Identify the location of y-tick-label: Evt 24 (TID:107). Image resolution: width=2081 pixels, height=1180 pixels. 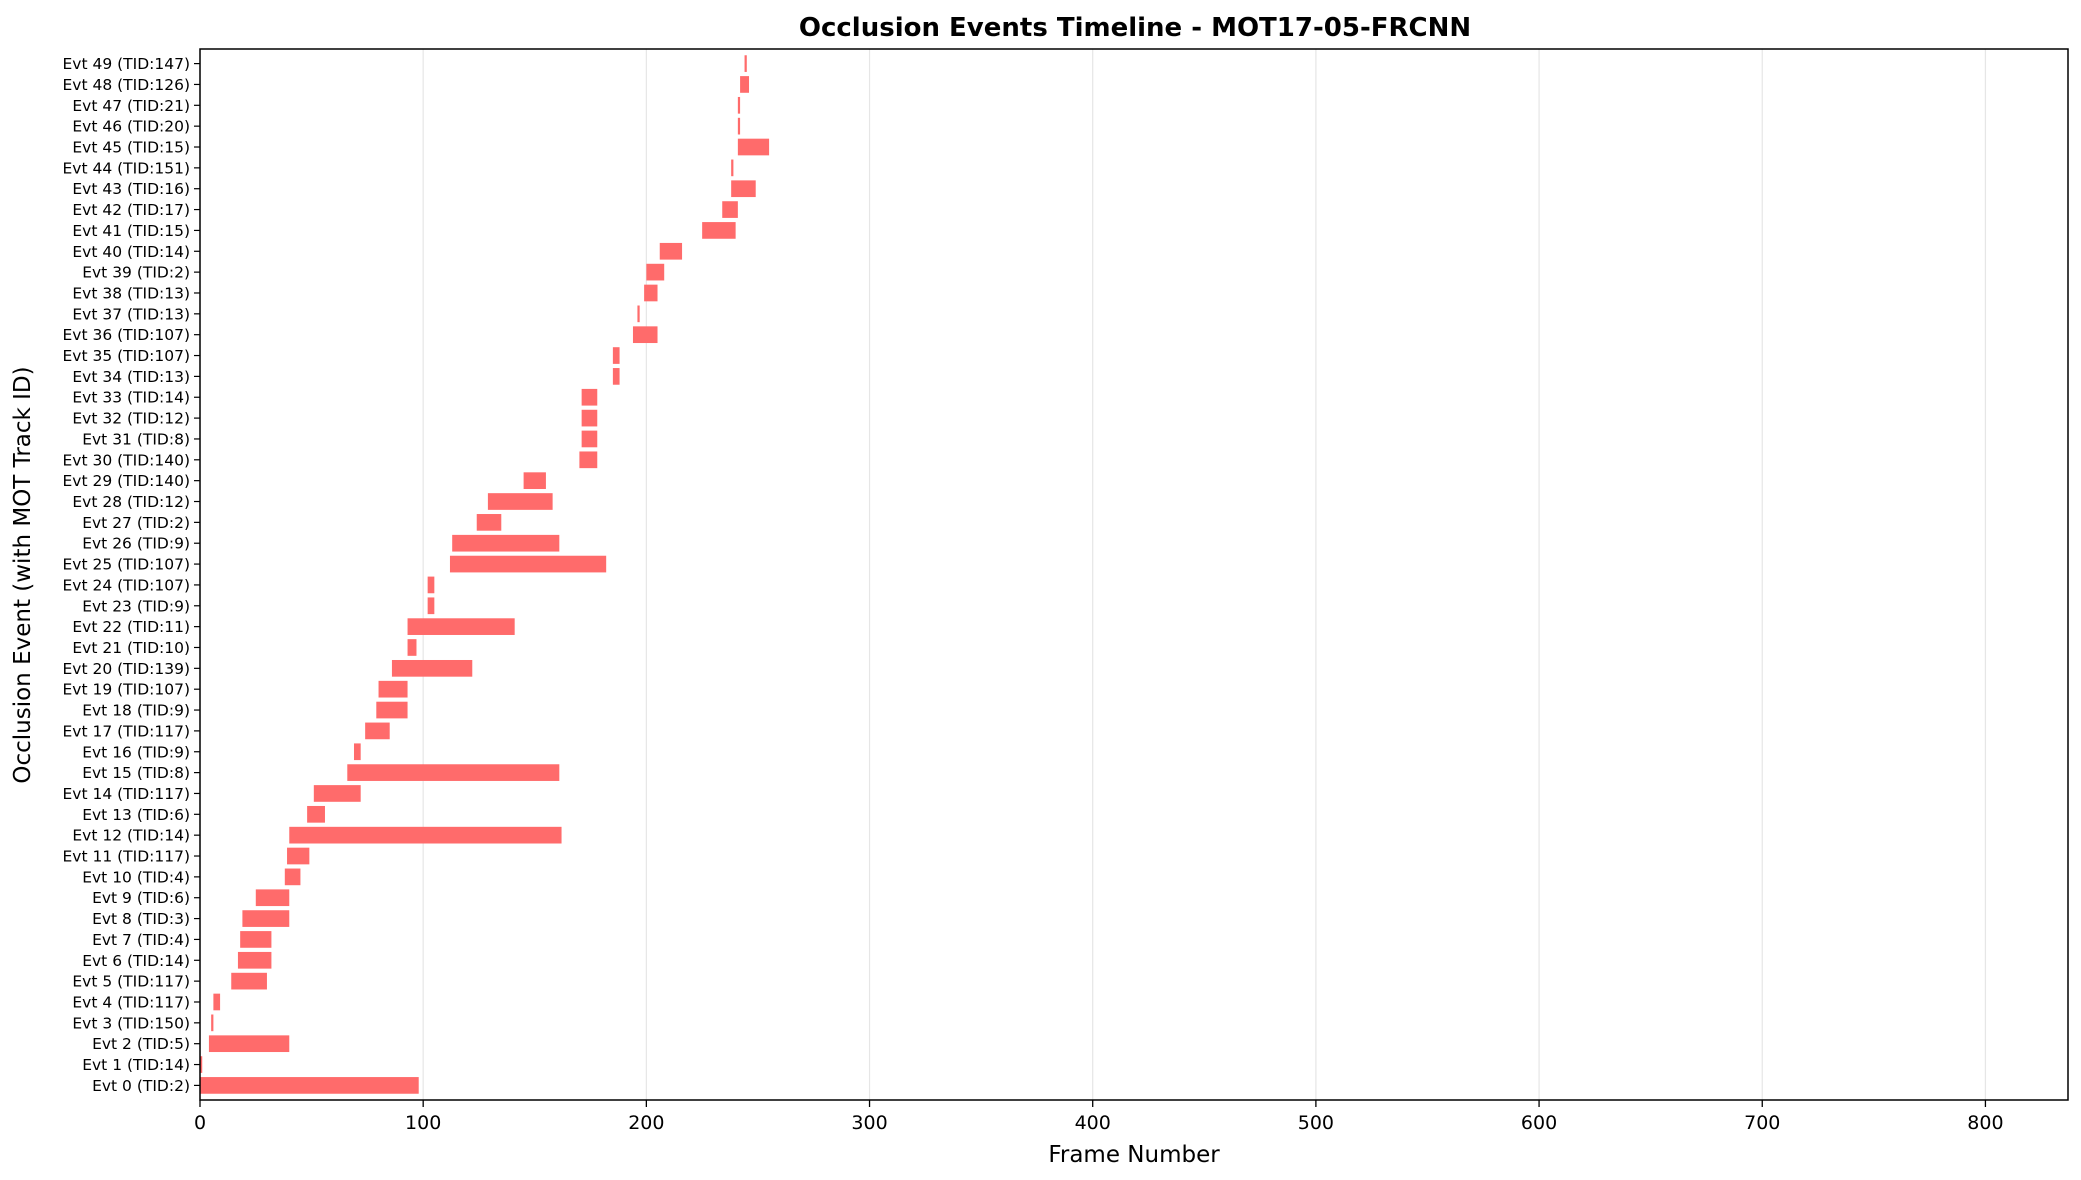
(127, 585).